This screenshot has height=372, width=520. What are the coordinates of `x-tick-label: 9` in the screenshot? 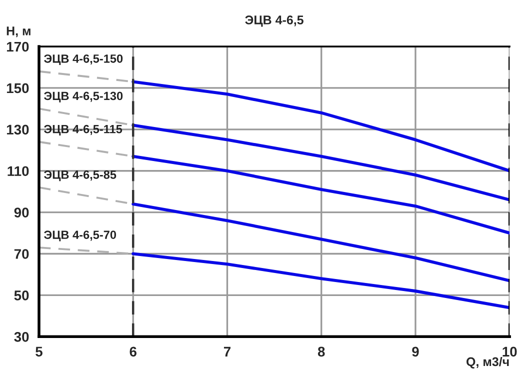 It's located at (415, 351).